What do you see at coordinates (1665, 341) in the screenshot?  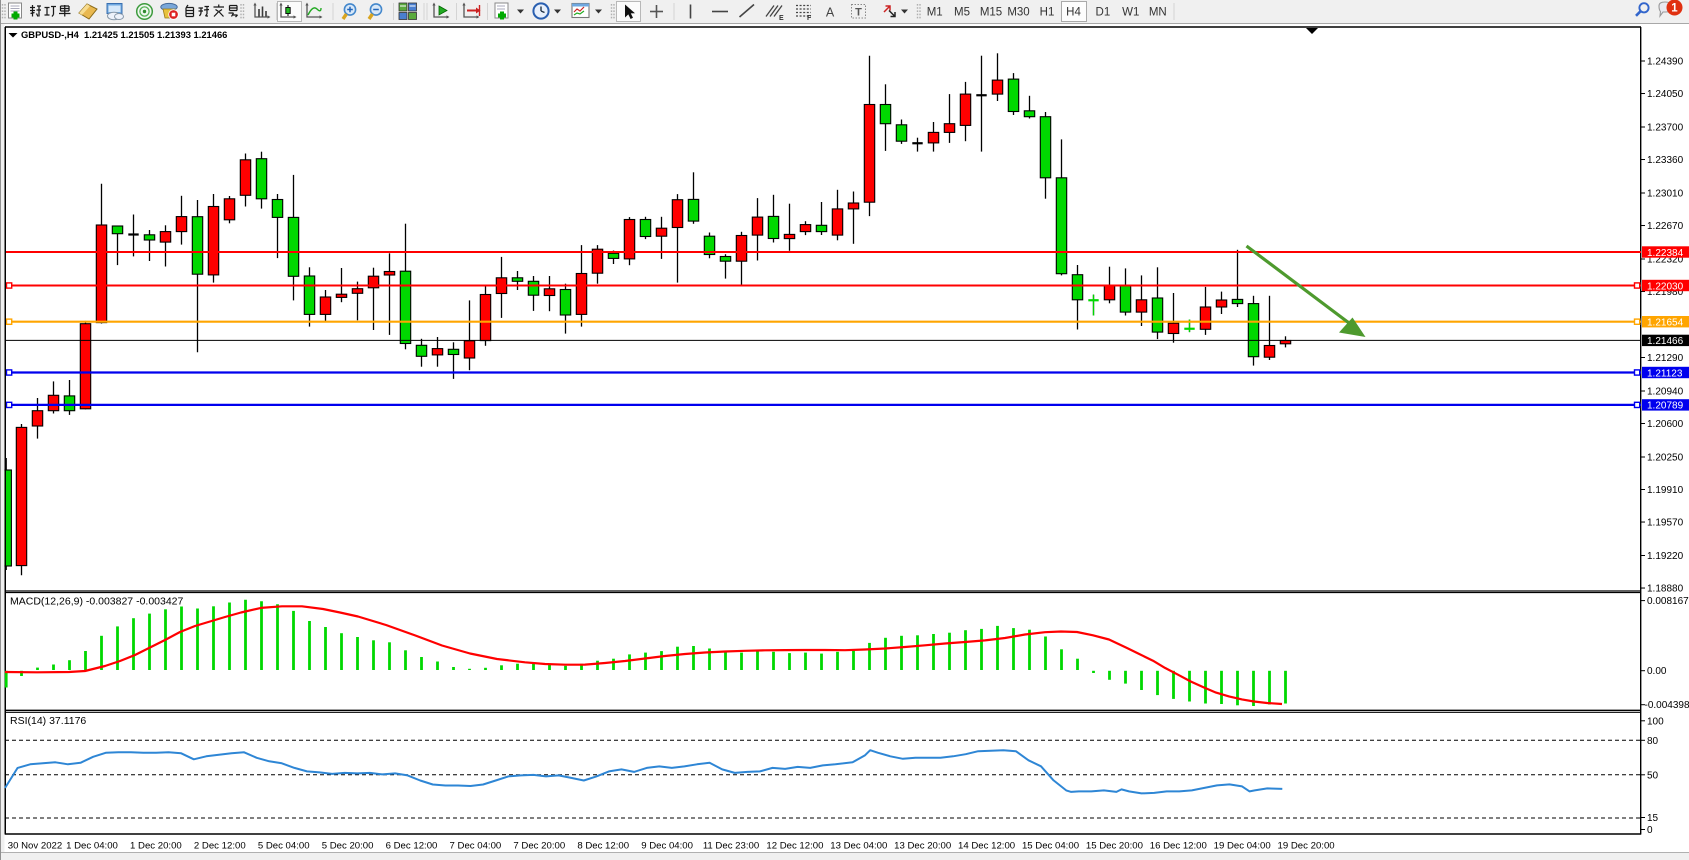 I see `svg-text: 1.21466` at bounding box center [1665, 341].